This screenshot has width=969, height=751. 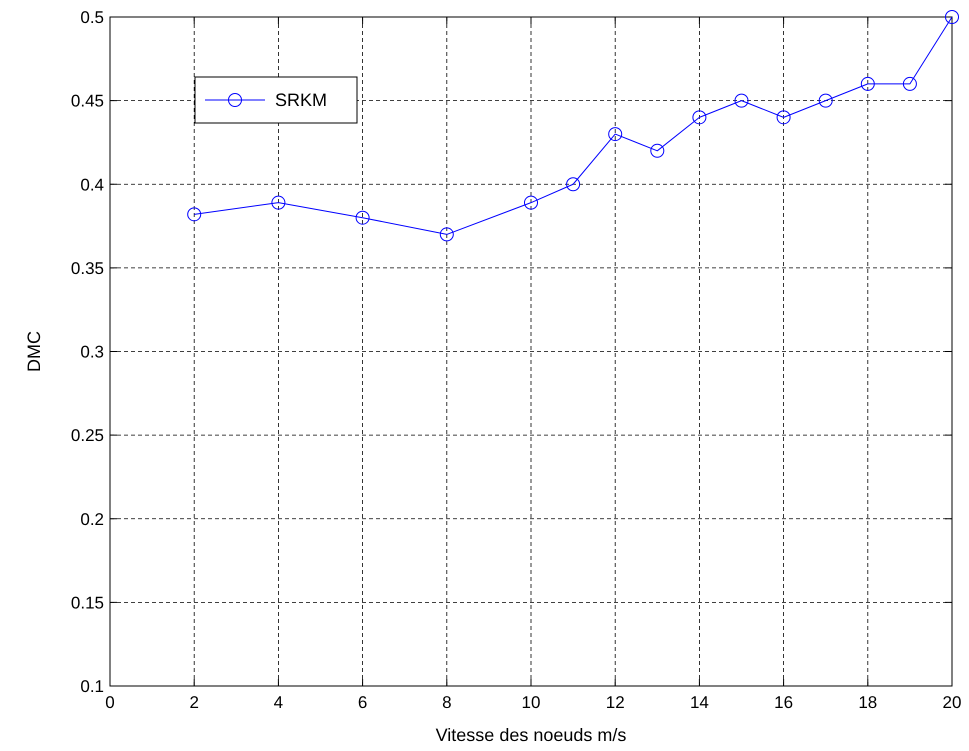 What do you see at coordinates (531, 735) in the screenshot?
I see `x-axis-title: Vitesse des noeuds m/s` at bounding box center [531, 735].